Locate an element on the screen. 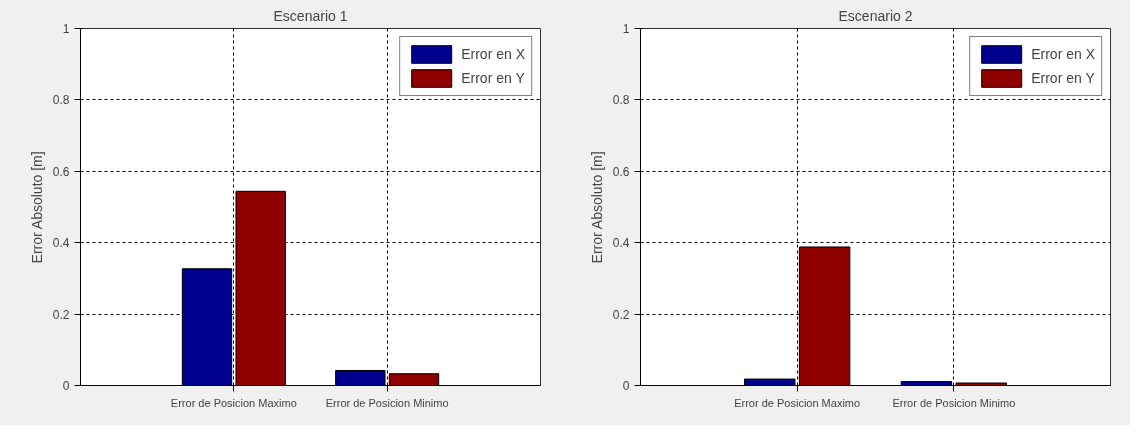 This screenshot has height=433, width=1137. chart-title: Escenario 1 is located at coordinates (310, 15).